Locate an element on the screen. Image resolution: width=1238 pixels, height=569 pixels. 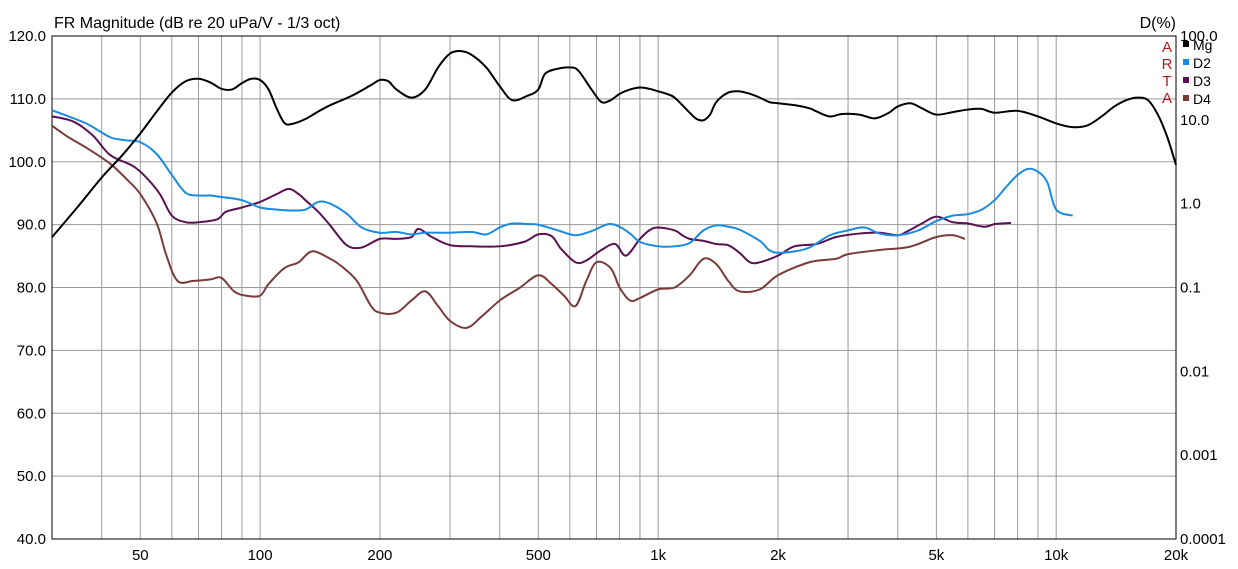
y-tick-label: 110.0 is located at coordinates (28, 99).